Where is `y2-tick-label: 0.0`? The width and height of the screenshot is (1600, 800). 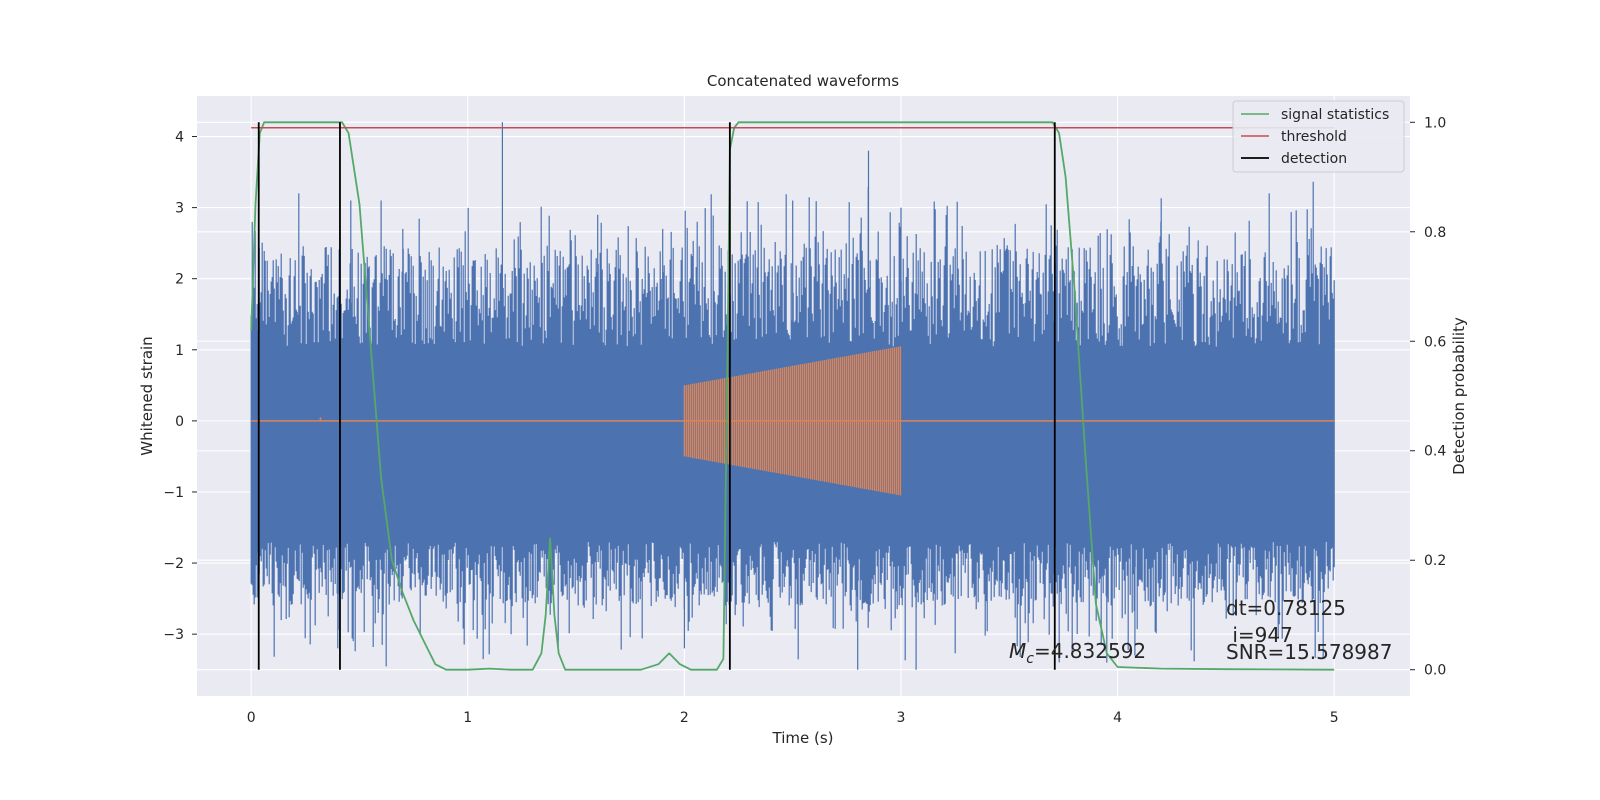 y2-tick-label: 0.0 is located at coordinates (1435, 671).